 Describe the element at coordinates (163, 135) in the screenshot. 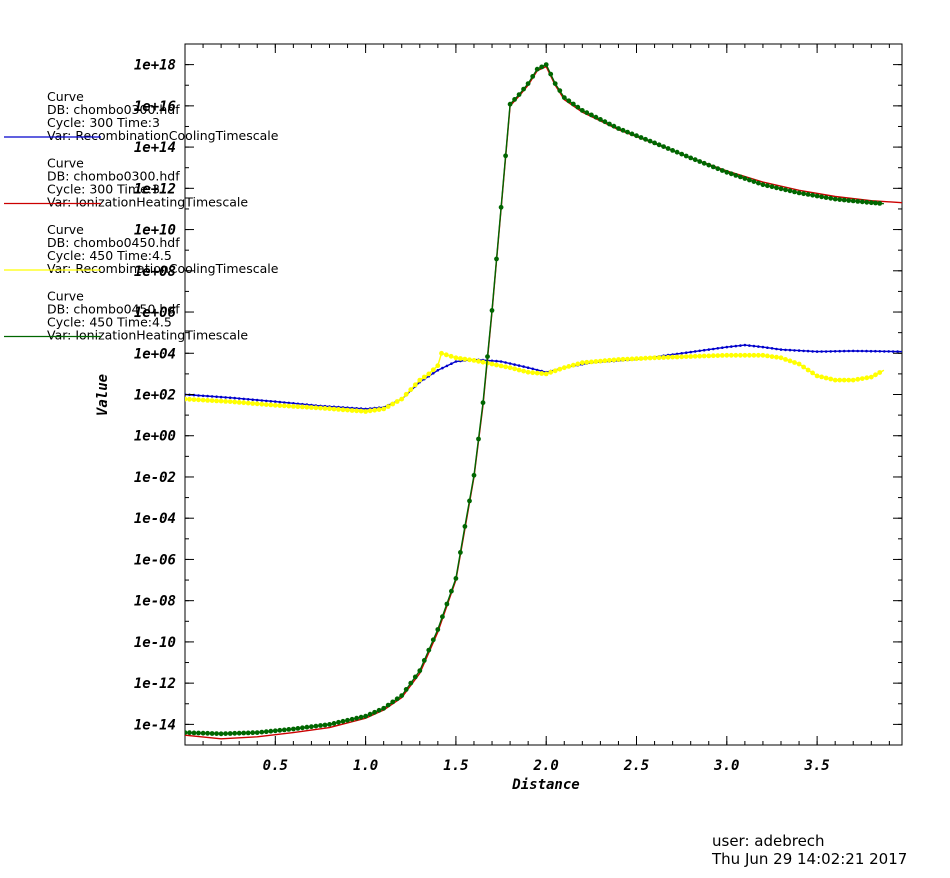

I see `legend-entry-text: Var: RecombinationCoolingTimescale` at that location.